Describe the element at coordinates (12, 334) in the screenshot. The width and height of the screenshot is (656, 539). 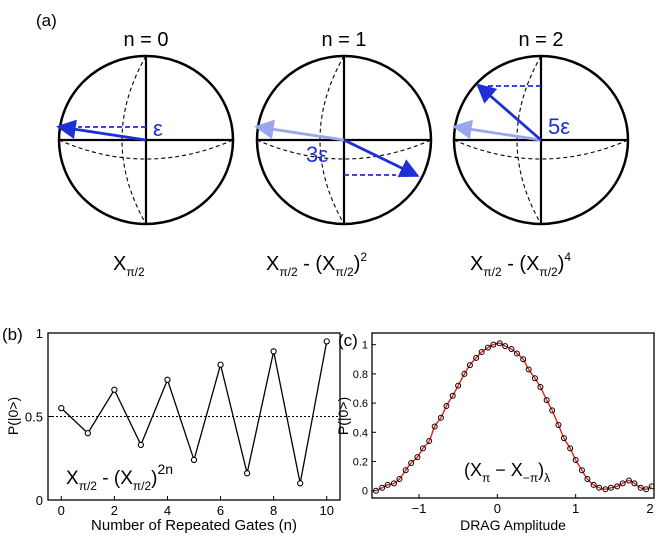
I see `panel-b-label: (b)` at that location.